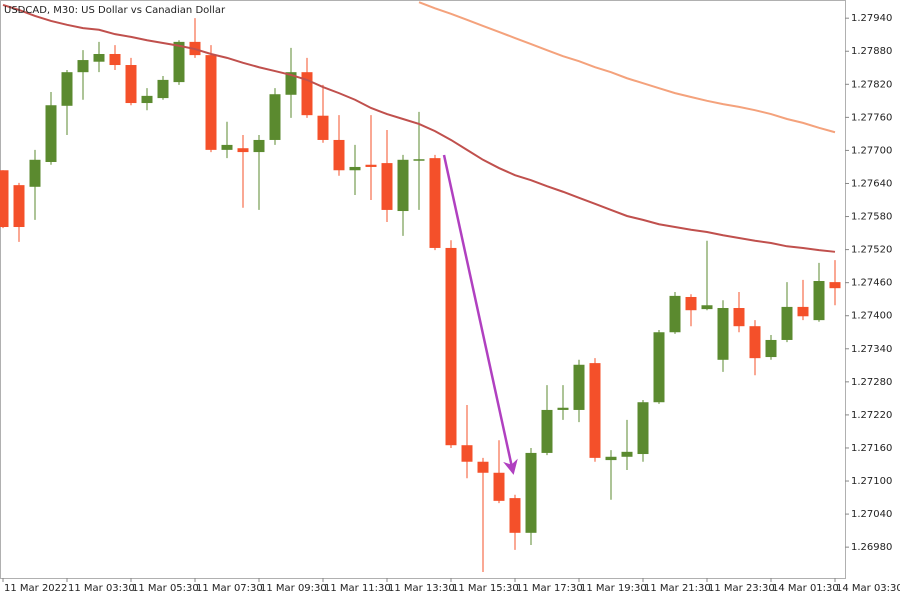 This screenshot has height=600, width=900. Describe the element at coordinates (871, 217) in the screenshot. I see `y-tick-label: 1.27580` at that location.